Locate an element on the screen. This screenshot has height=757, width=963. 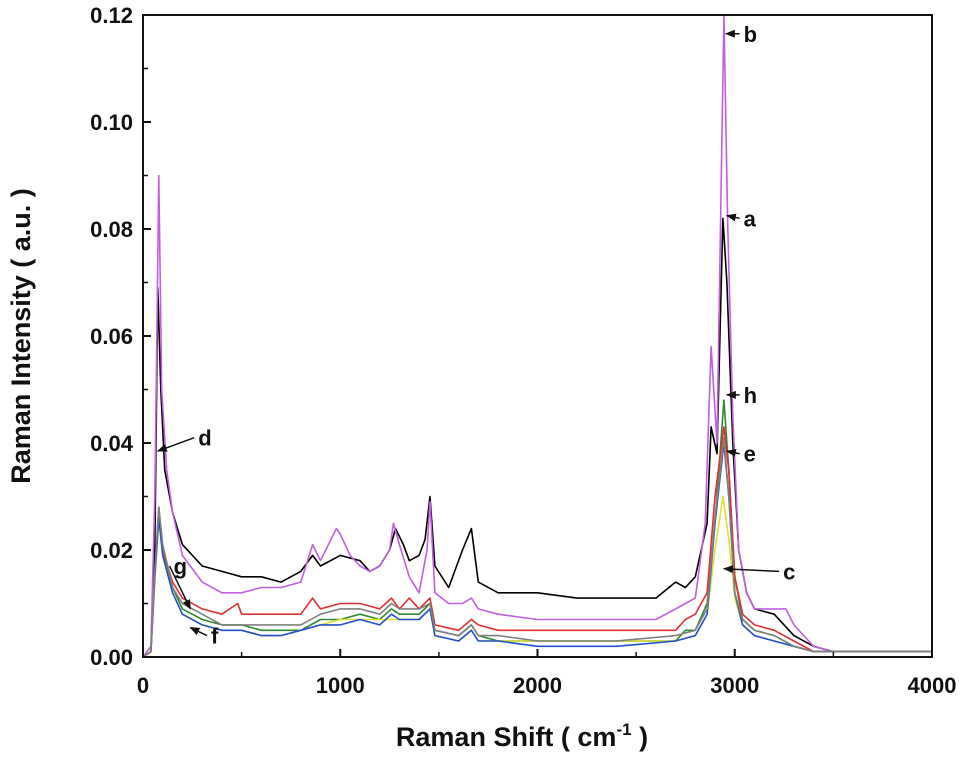
annotation-label-a: a is located at coordinates (750, 218).